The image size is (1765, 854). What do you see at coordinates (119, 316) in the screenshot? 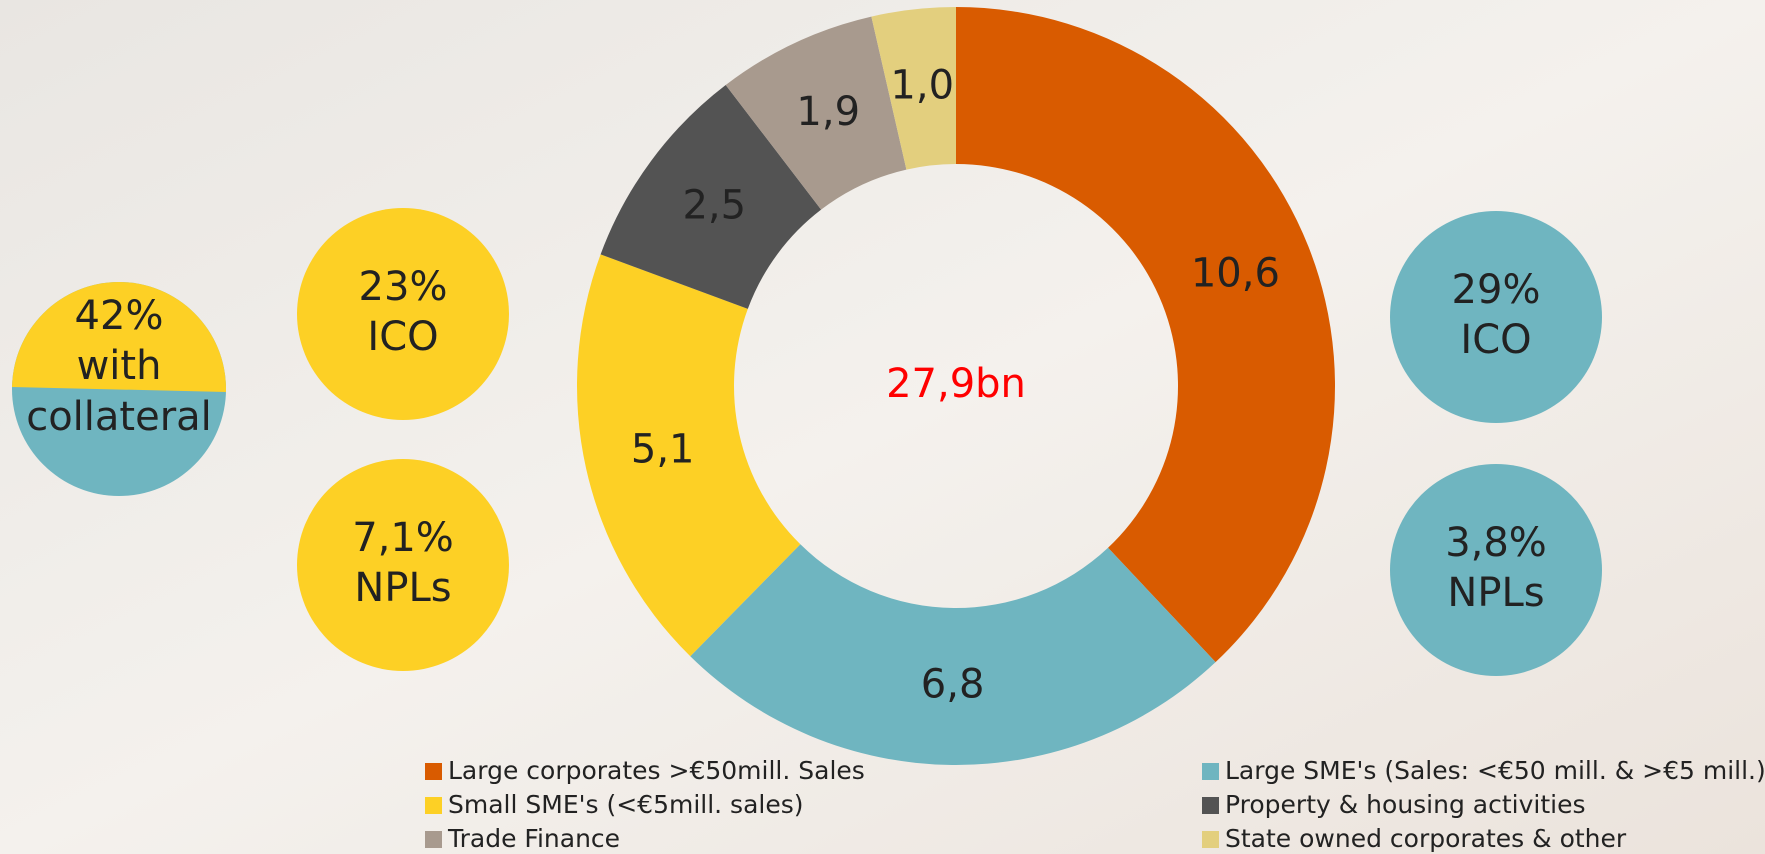
I see `collateral-text: 42%` at bounding box center [119, 316].